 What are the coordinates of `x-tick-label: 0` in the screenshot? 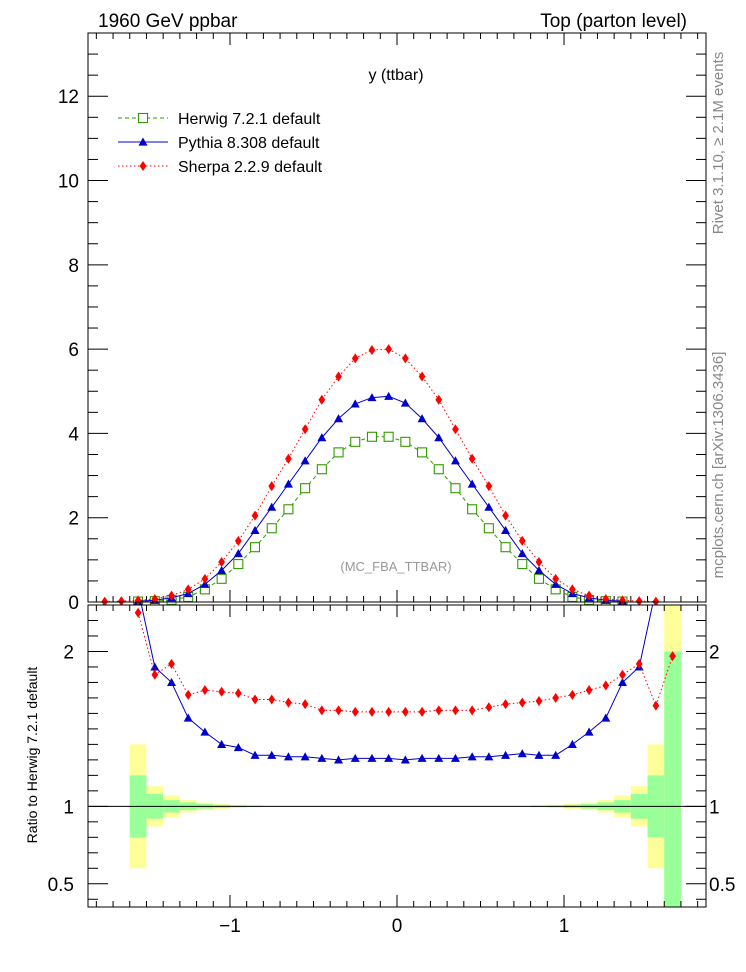 It's located at (397, 926).